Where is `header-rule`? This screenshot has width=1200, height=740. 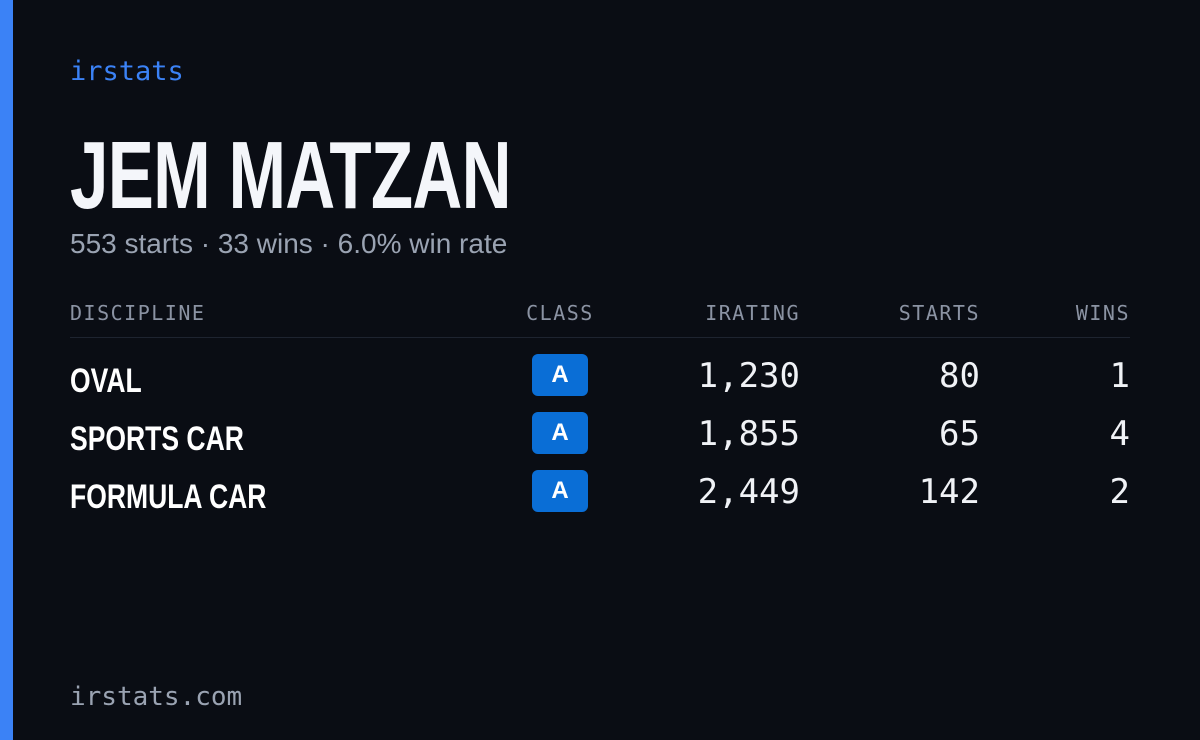 header-rule is located at coordinates (600, 337).